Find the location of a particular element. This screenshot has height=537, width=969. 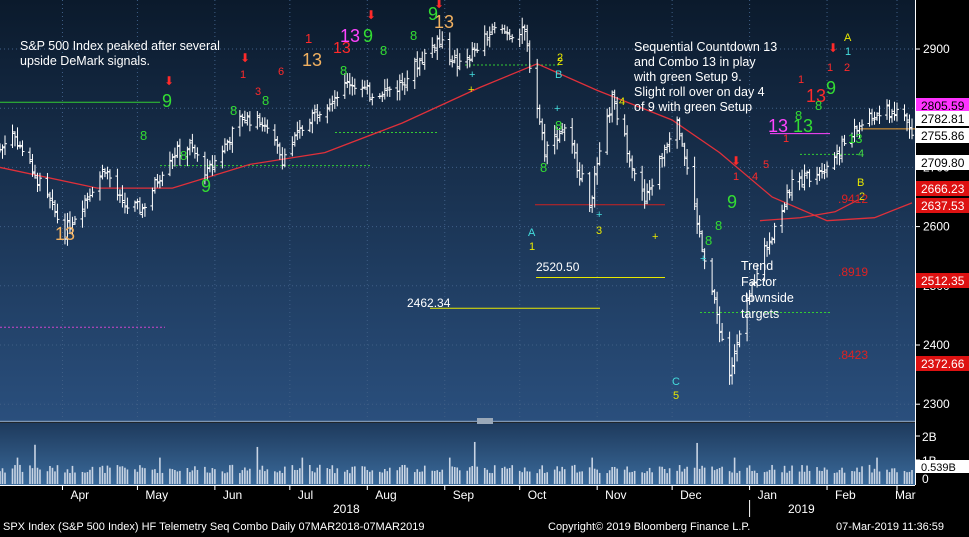

vol-label-0: 0 is located at coordinates (925, 479).